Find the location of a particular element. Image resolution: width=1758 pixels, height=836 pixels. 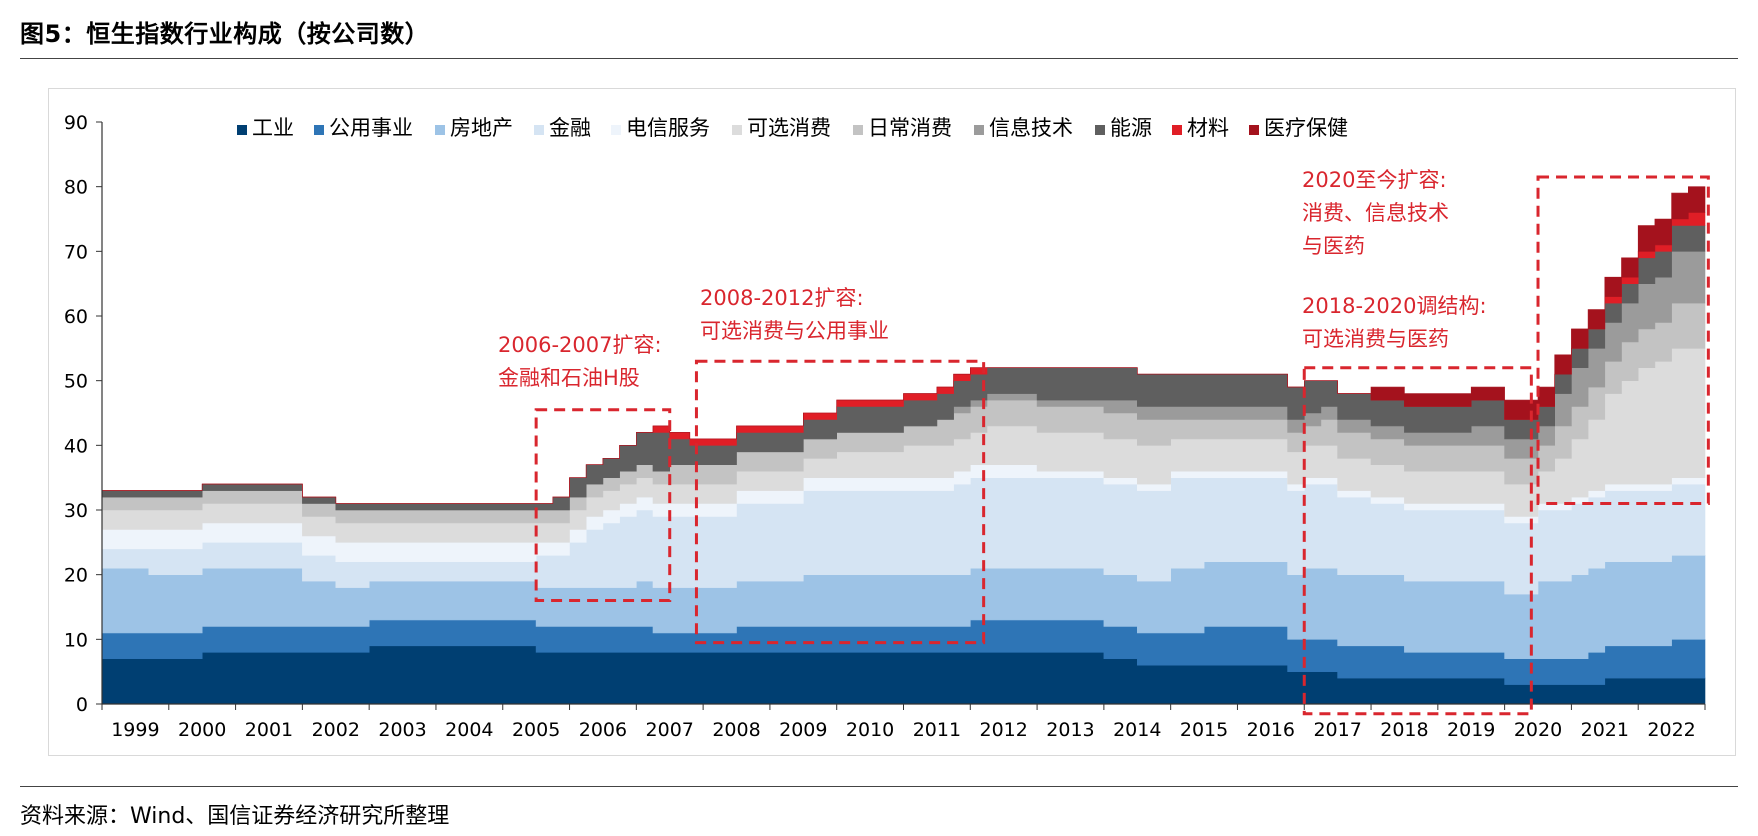

legend-label-realestate: 房地产 is located at coordinates (481, 128).